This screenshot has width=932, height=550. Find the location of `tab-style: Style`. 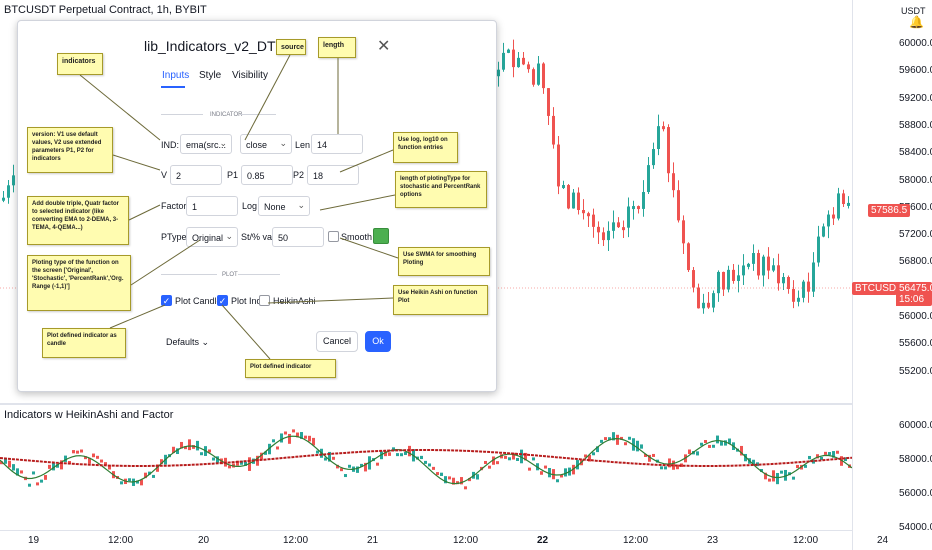

tab-style: Style is located at coordinates (210, 75).